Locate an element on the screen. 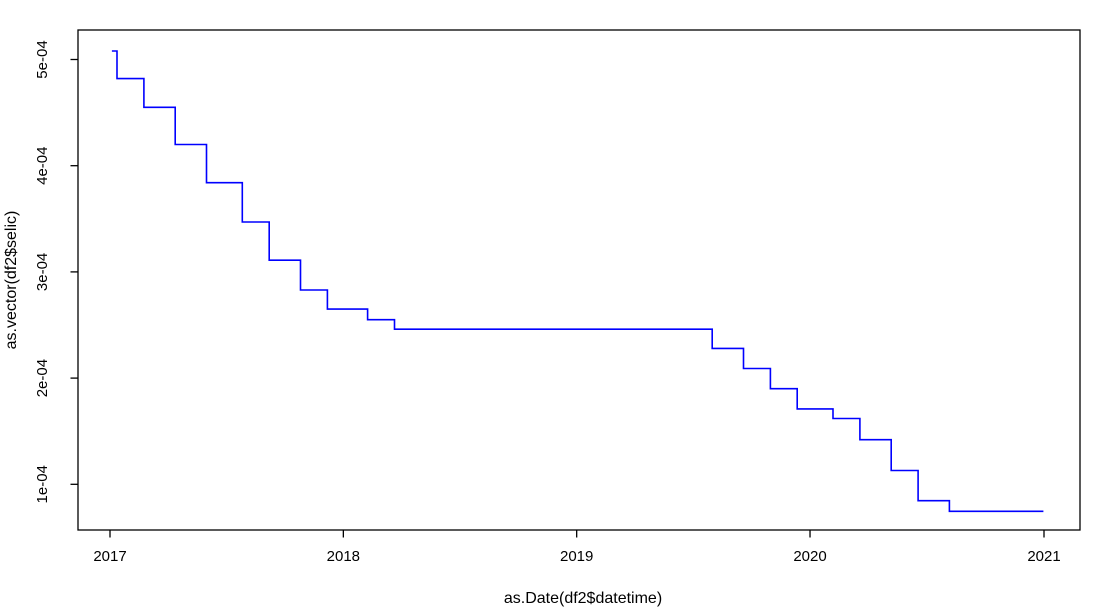 The image size is (1099, 614). x-axis-tick-label: 2020 is located at coordinates (809, 556).